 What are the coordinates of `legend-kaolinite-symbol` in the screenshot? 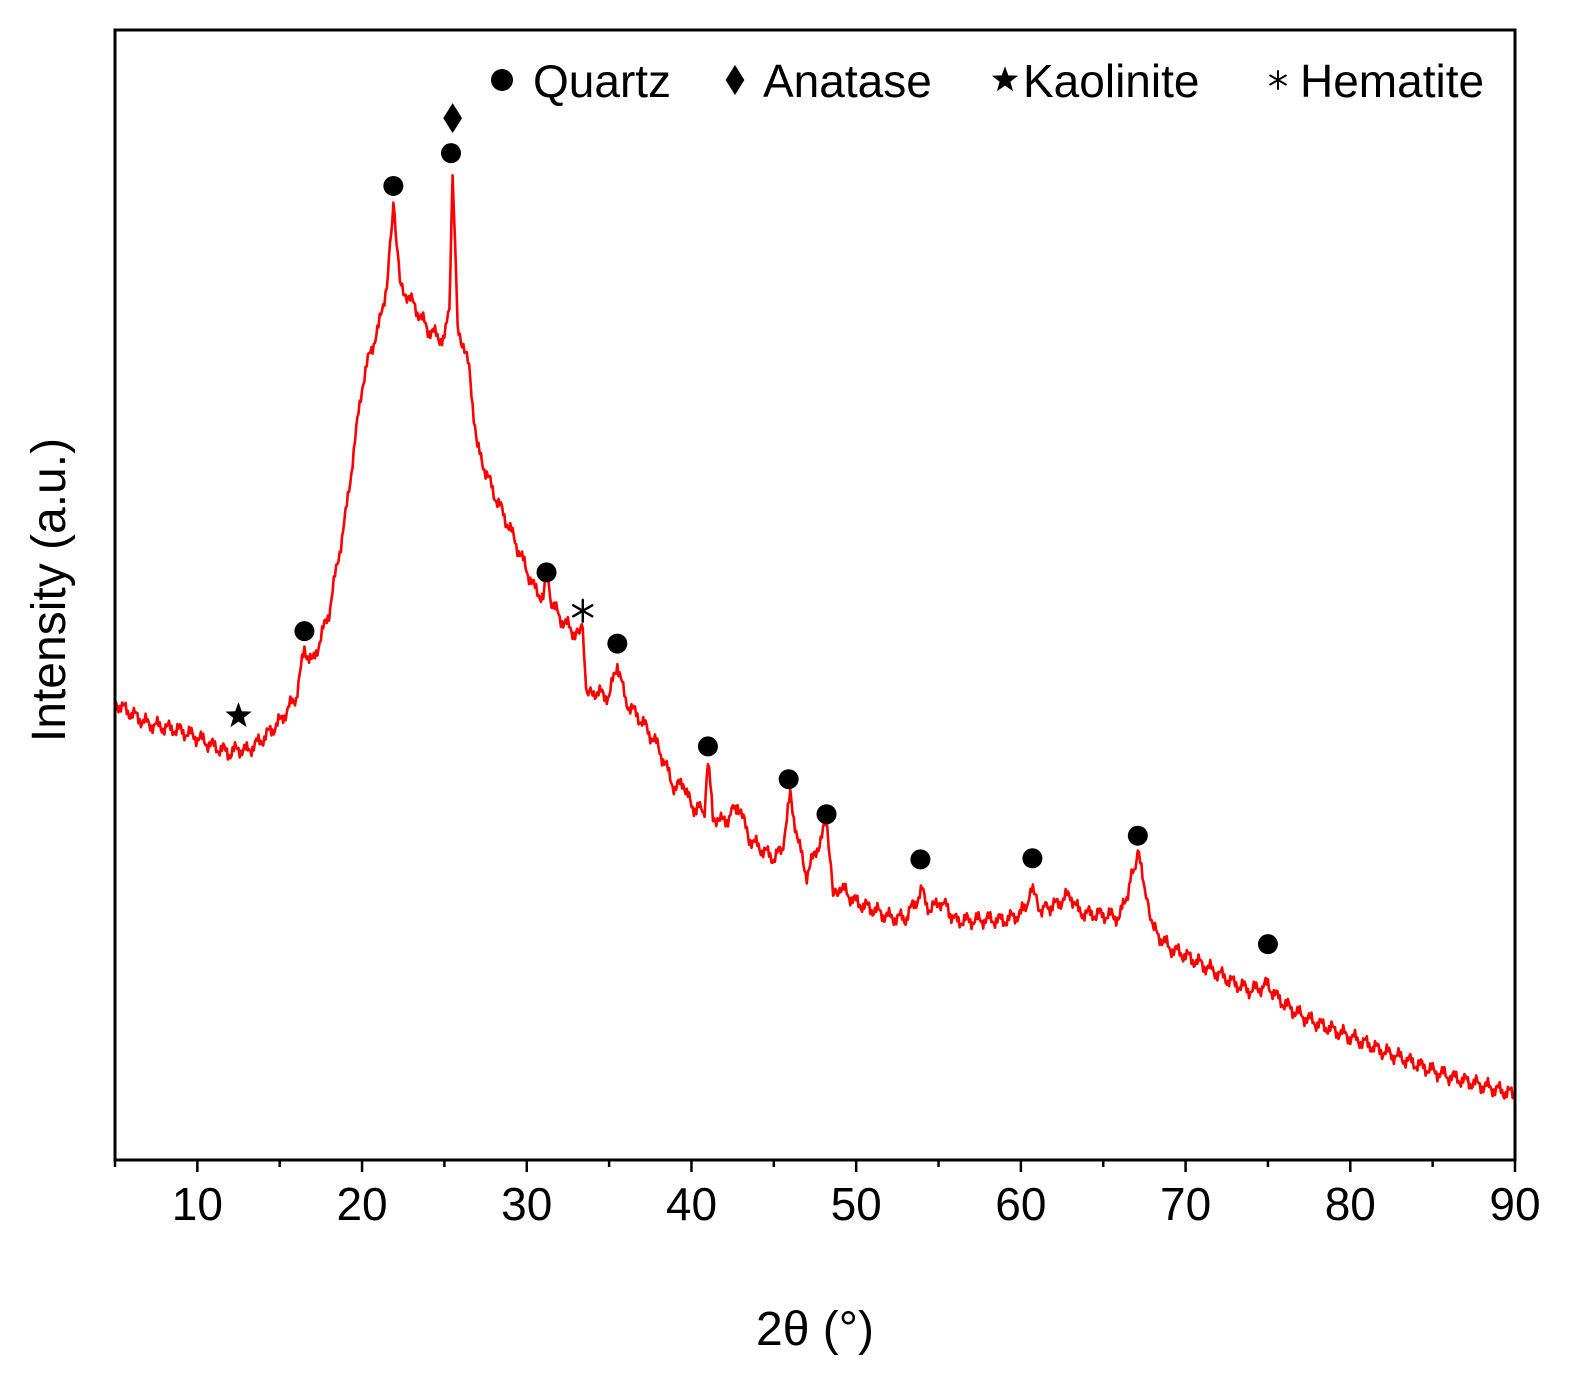 It's located at (1005, 79).